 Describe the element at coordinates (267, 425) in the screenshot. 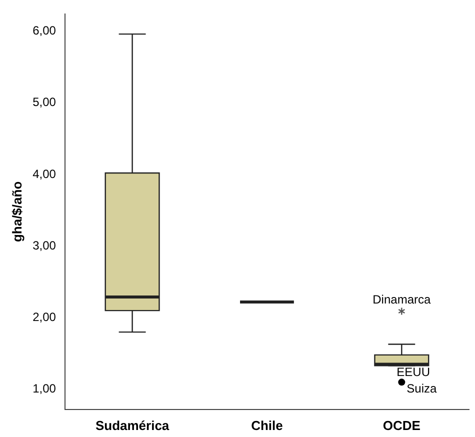

I see `x-tick-label: Chile` at that location.